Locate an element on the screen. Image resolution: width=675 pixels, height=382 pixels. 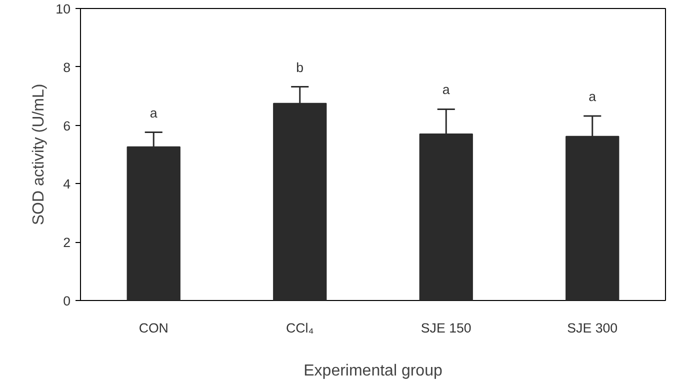
x-axis-title: Experimental group is located at coordinates (373, 371).